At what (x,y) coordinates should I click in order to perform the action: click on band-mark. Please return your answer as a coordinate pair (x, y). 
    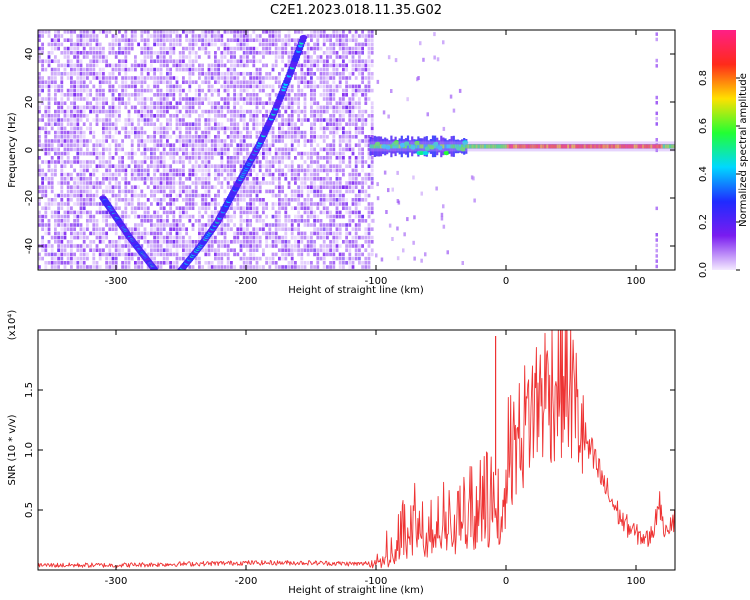
    Looking at the image, I should click on (440, 147).